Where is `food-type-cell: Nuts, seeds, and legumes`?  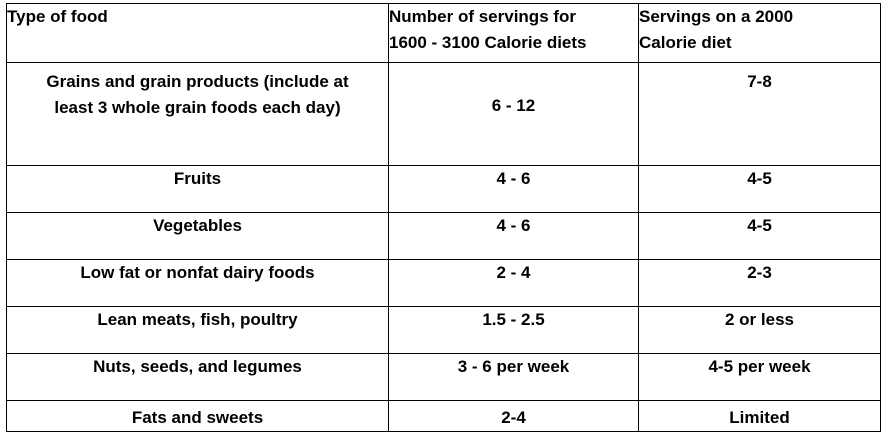 food-type-cell: Nuts, seeds, and legumes is located at coordinates (197, 377).